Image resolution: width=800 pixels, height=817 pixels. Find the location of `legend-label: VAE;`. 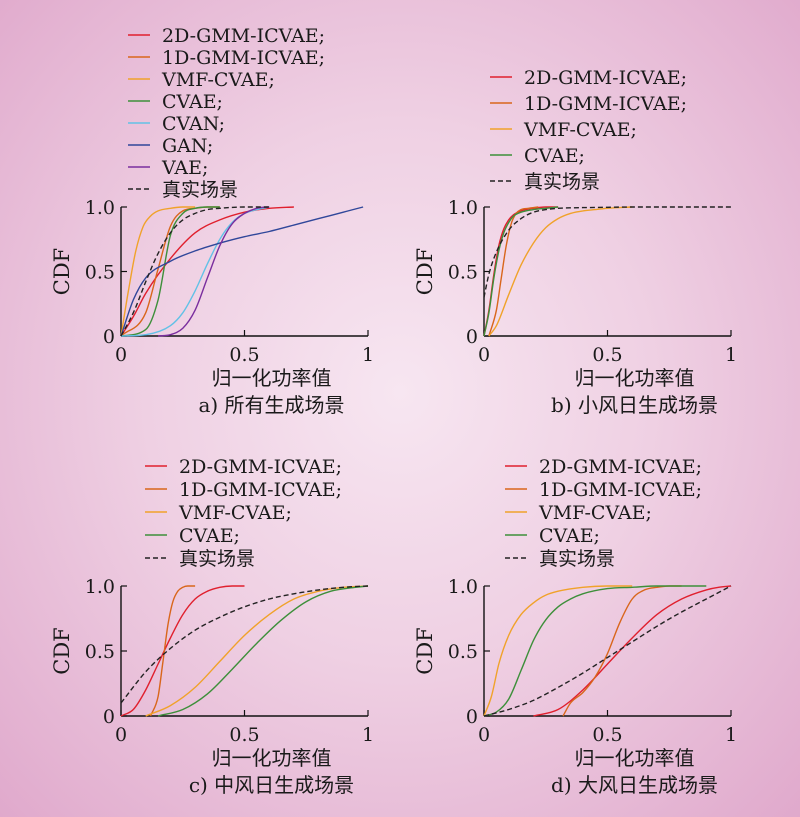

legend-label: VAE; is located at coordinates (184, 168).